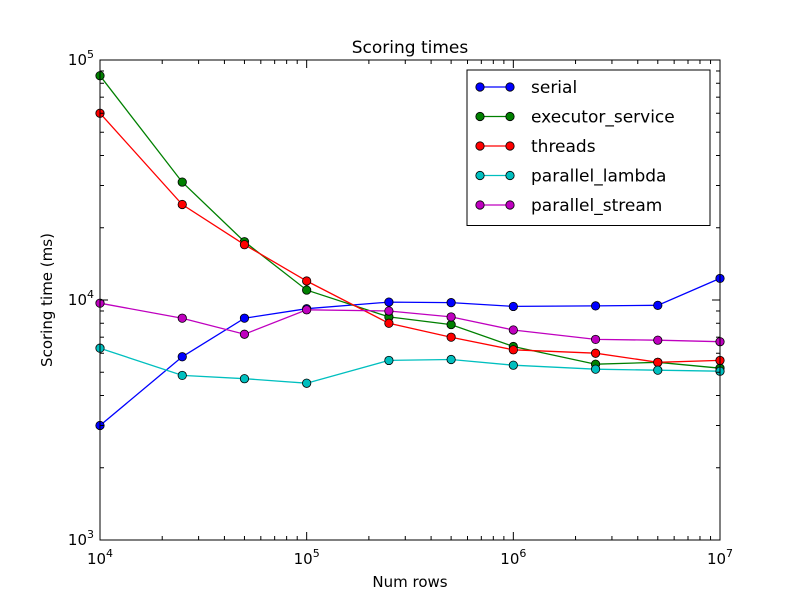 The height and width of the screenshot is (604, 800). What do you see at coordinates (563, 147) in the screenshot?
I see `legend-label-threads: threads` at bounding box center [563, 147].